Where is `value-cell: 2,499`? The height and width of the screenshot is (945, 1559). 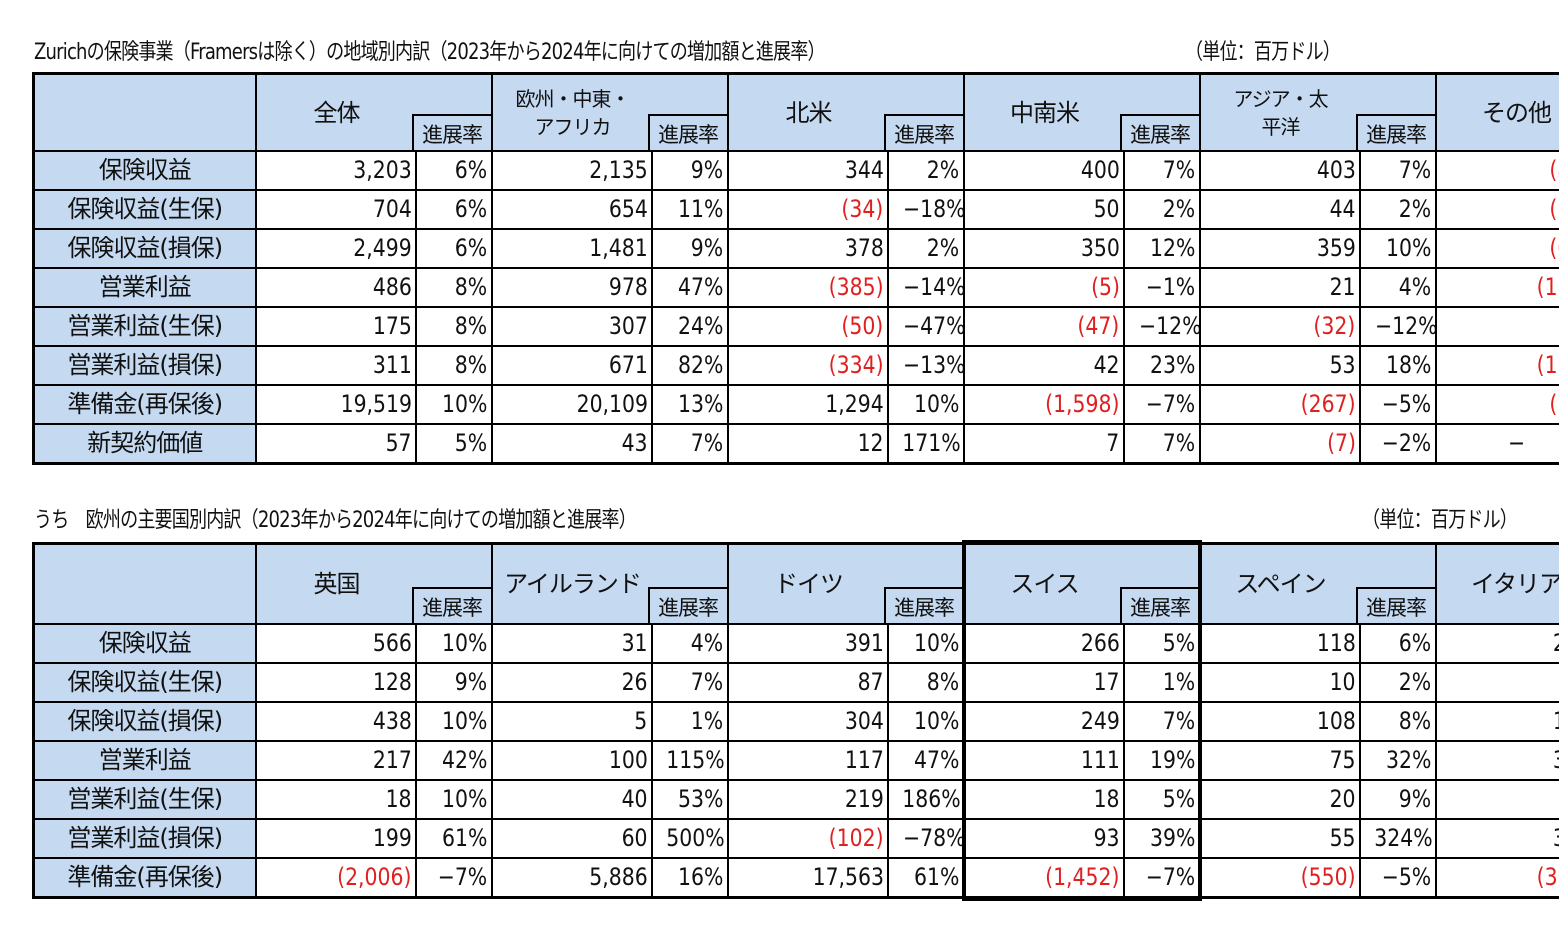 value-cell: 2,499 is located at coordinates (335, 248).